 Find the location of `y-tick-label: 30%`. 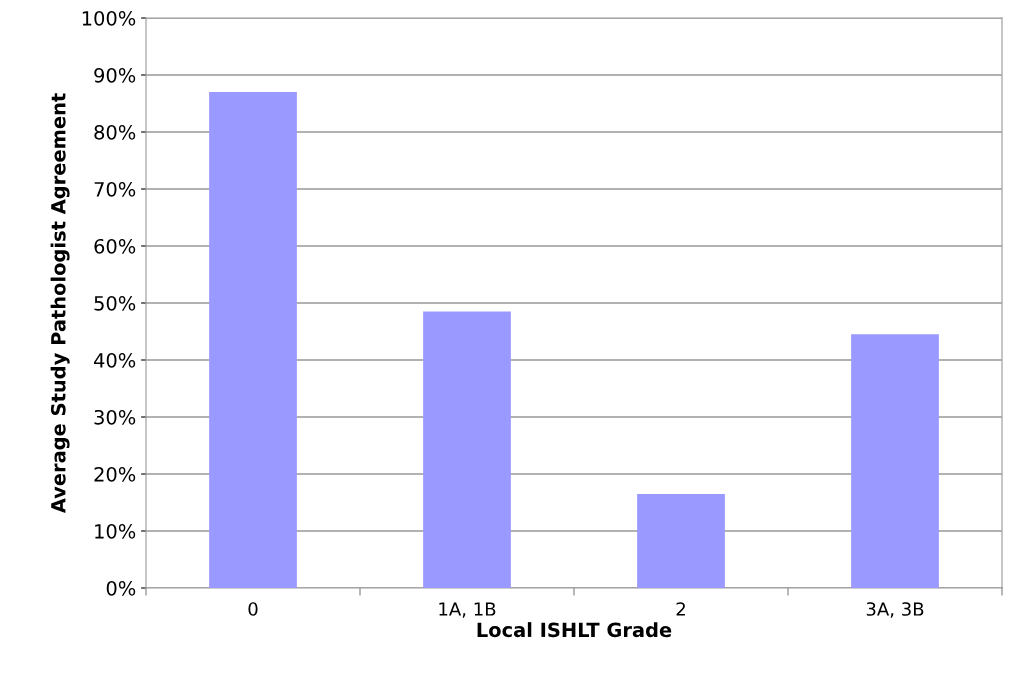

y-tick-label: 30% is located at coordinates (115, 417).